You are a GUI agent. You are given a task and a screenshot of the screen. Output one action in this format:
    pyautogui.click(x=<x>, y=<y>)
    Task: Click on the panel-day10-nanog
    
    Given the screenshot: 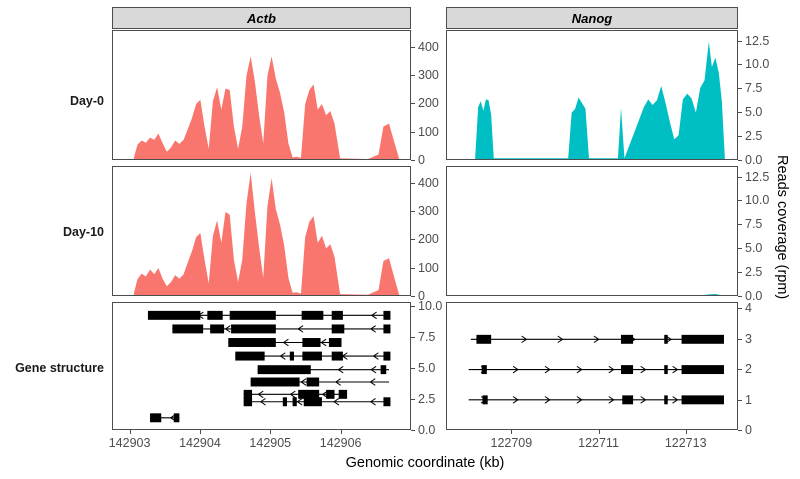 What is the action you would take?
    pyautogui.click(x=592, y=231)
    